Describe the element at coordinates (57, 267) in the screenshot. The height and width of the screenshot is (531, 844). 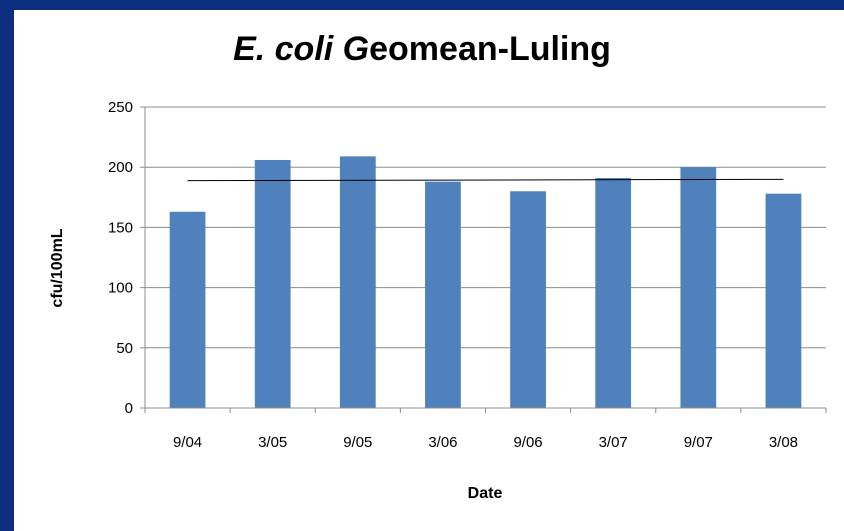
I see `y-axis-title: cfu/100mL` at that location.